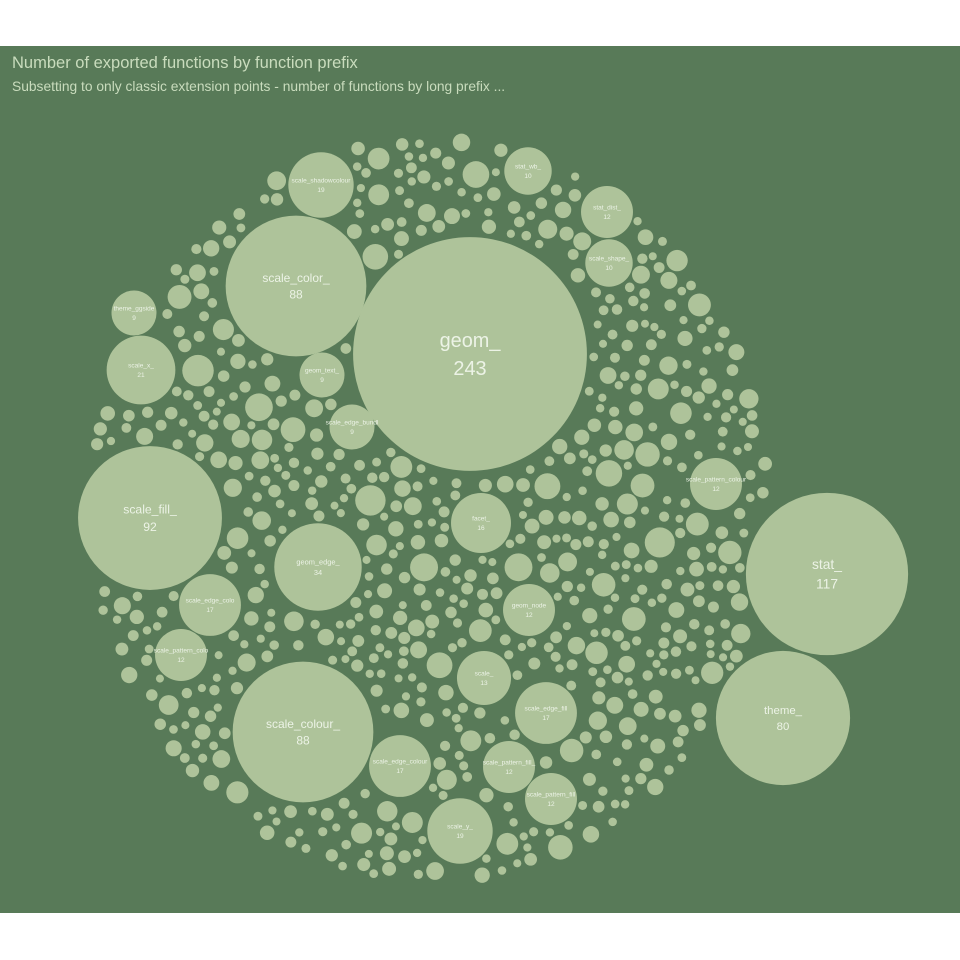 The height and width of the screenshot is (960, 960). What do you see at coordinates (529, 615) in the screenshot?
I see `bubble-value: 12` at bounding box center [529, 615].